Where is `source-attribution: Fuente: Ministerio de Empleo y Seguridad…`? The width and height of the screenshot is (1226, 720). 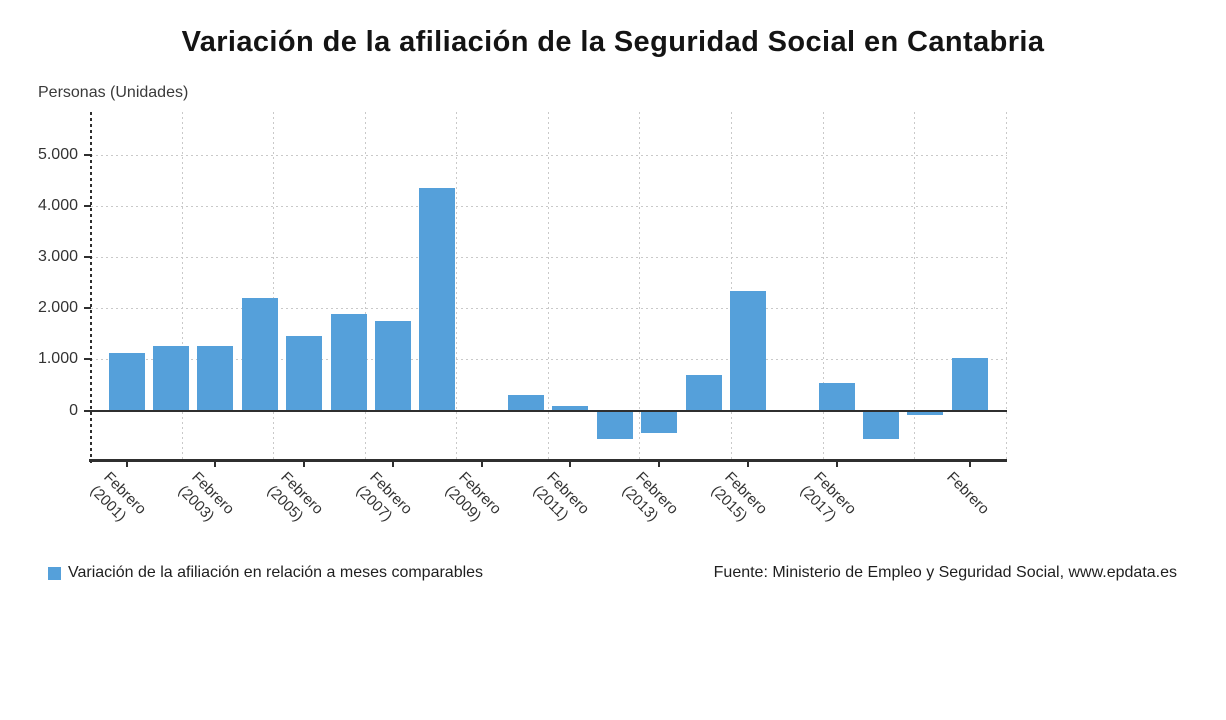 source-attribution: Fuente: Ministerio de Empleo y Seguridad… is located at coordinates (945, 572).